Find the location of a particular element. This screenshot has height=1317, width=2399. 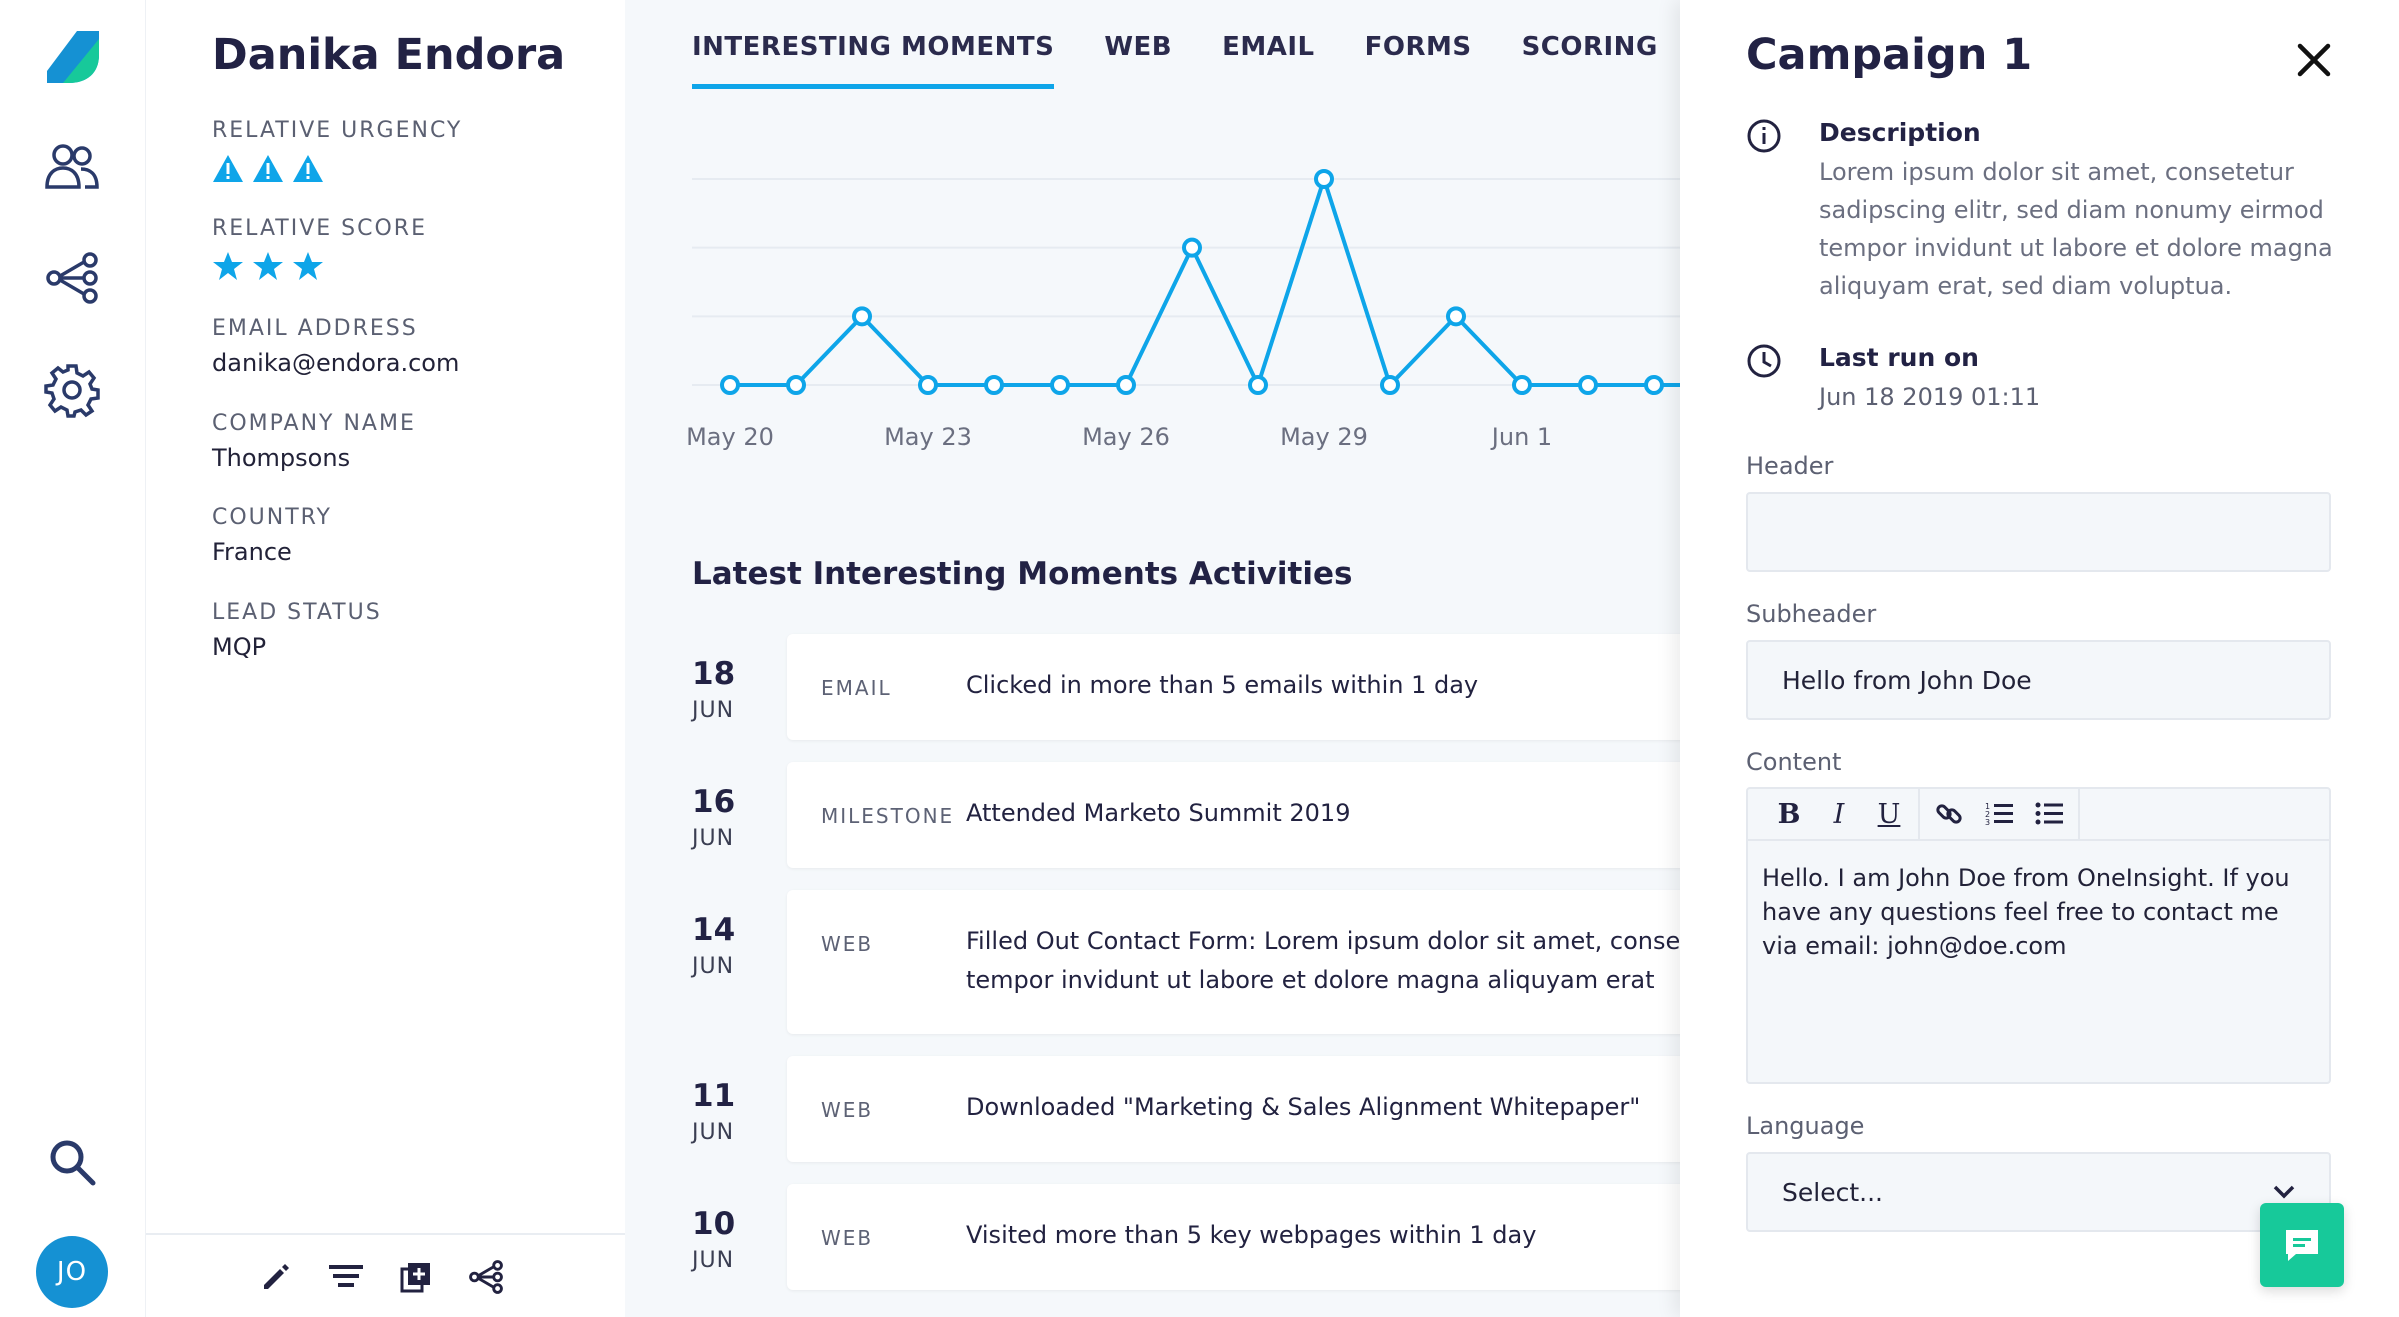

underline-button: U is located at coordinates (1889, 814).